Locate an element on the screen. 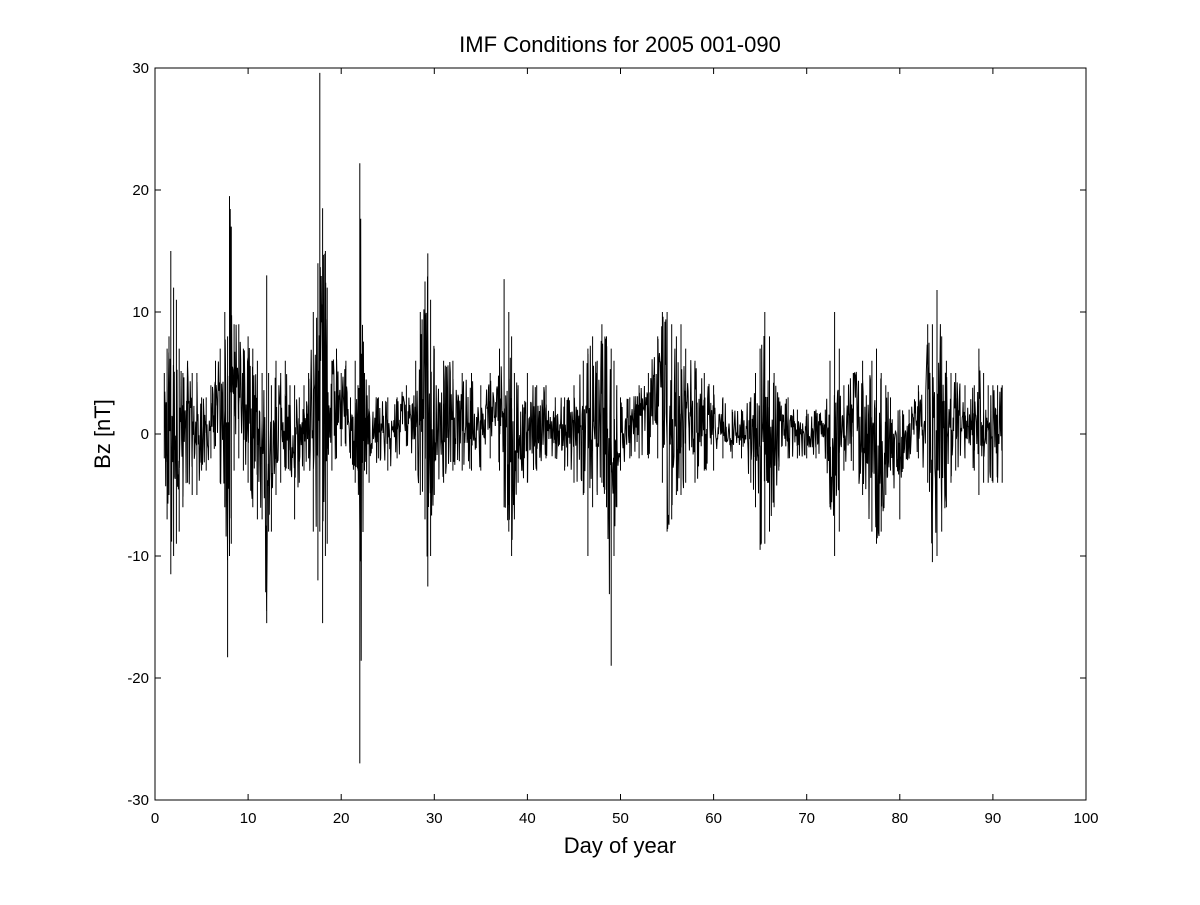 The image size is (1200, 905). x-tick-label: 80 is located at coordinates (899, 818).